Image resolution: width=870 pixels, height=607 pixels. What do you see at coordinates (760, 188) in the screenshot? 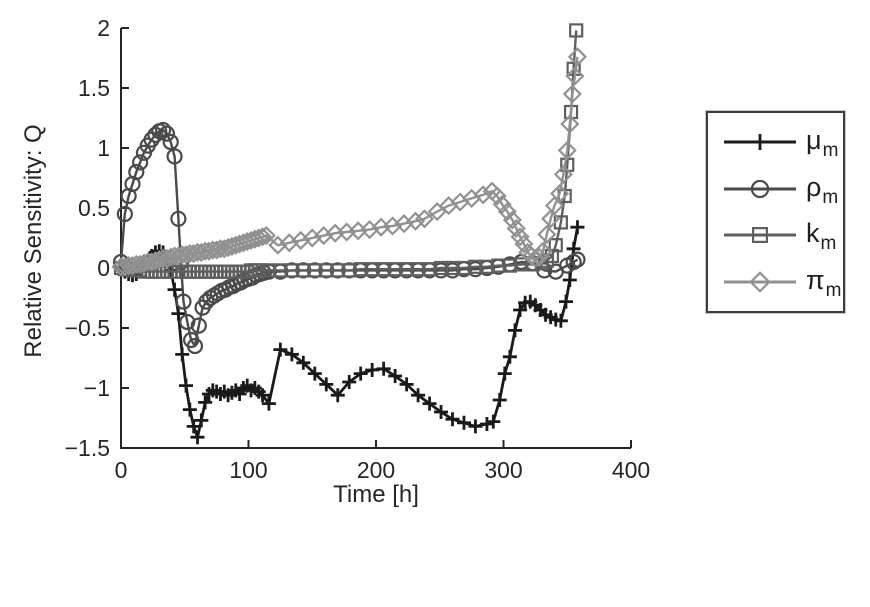
I see `legend-sample-rho-circle-marker-icon` at bounding box center [760, 188].